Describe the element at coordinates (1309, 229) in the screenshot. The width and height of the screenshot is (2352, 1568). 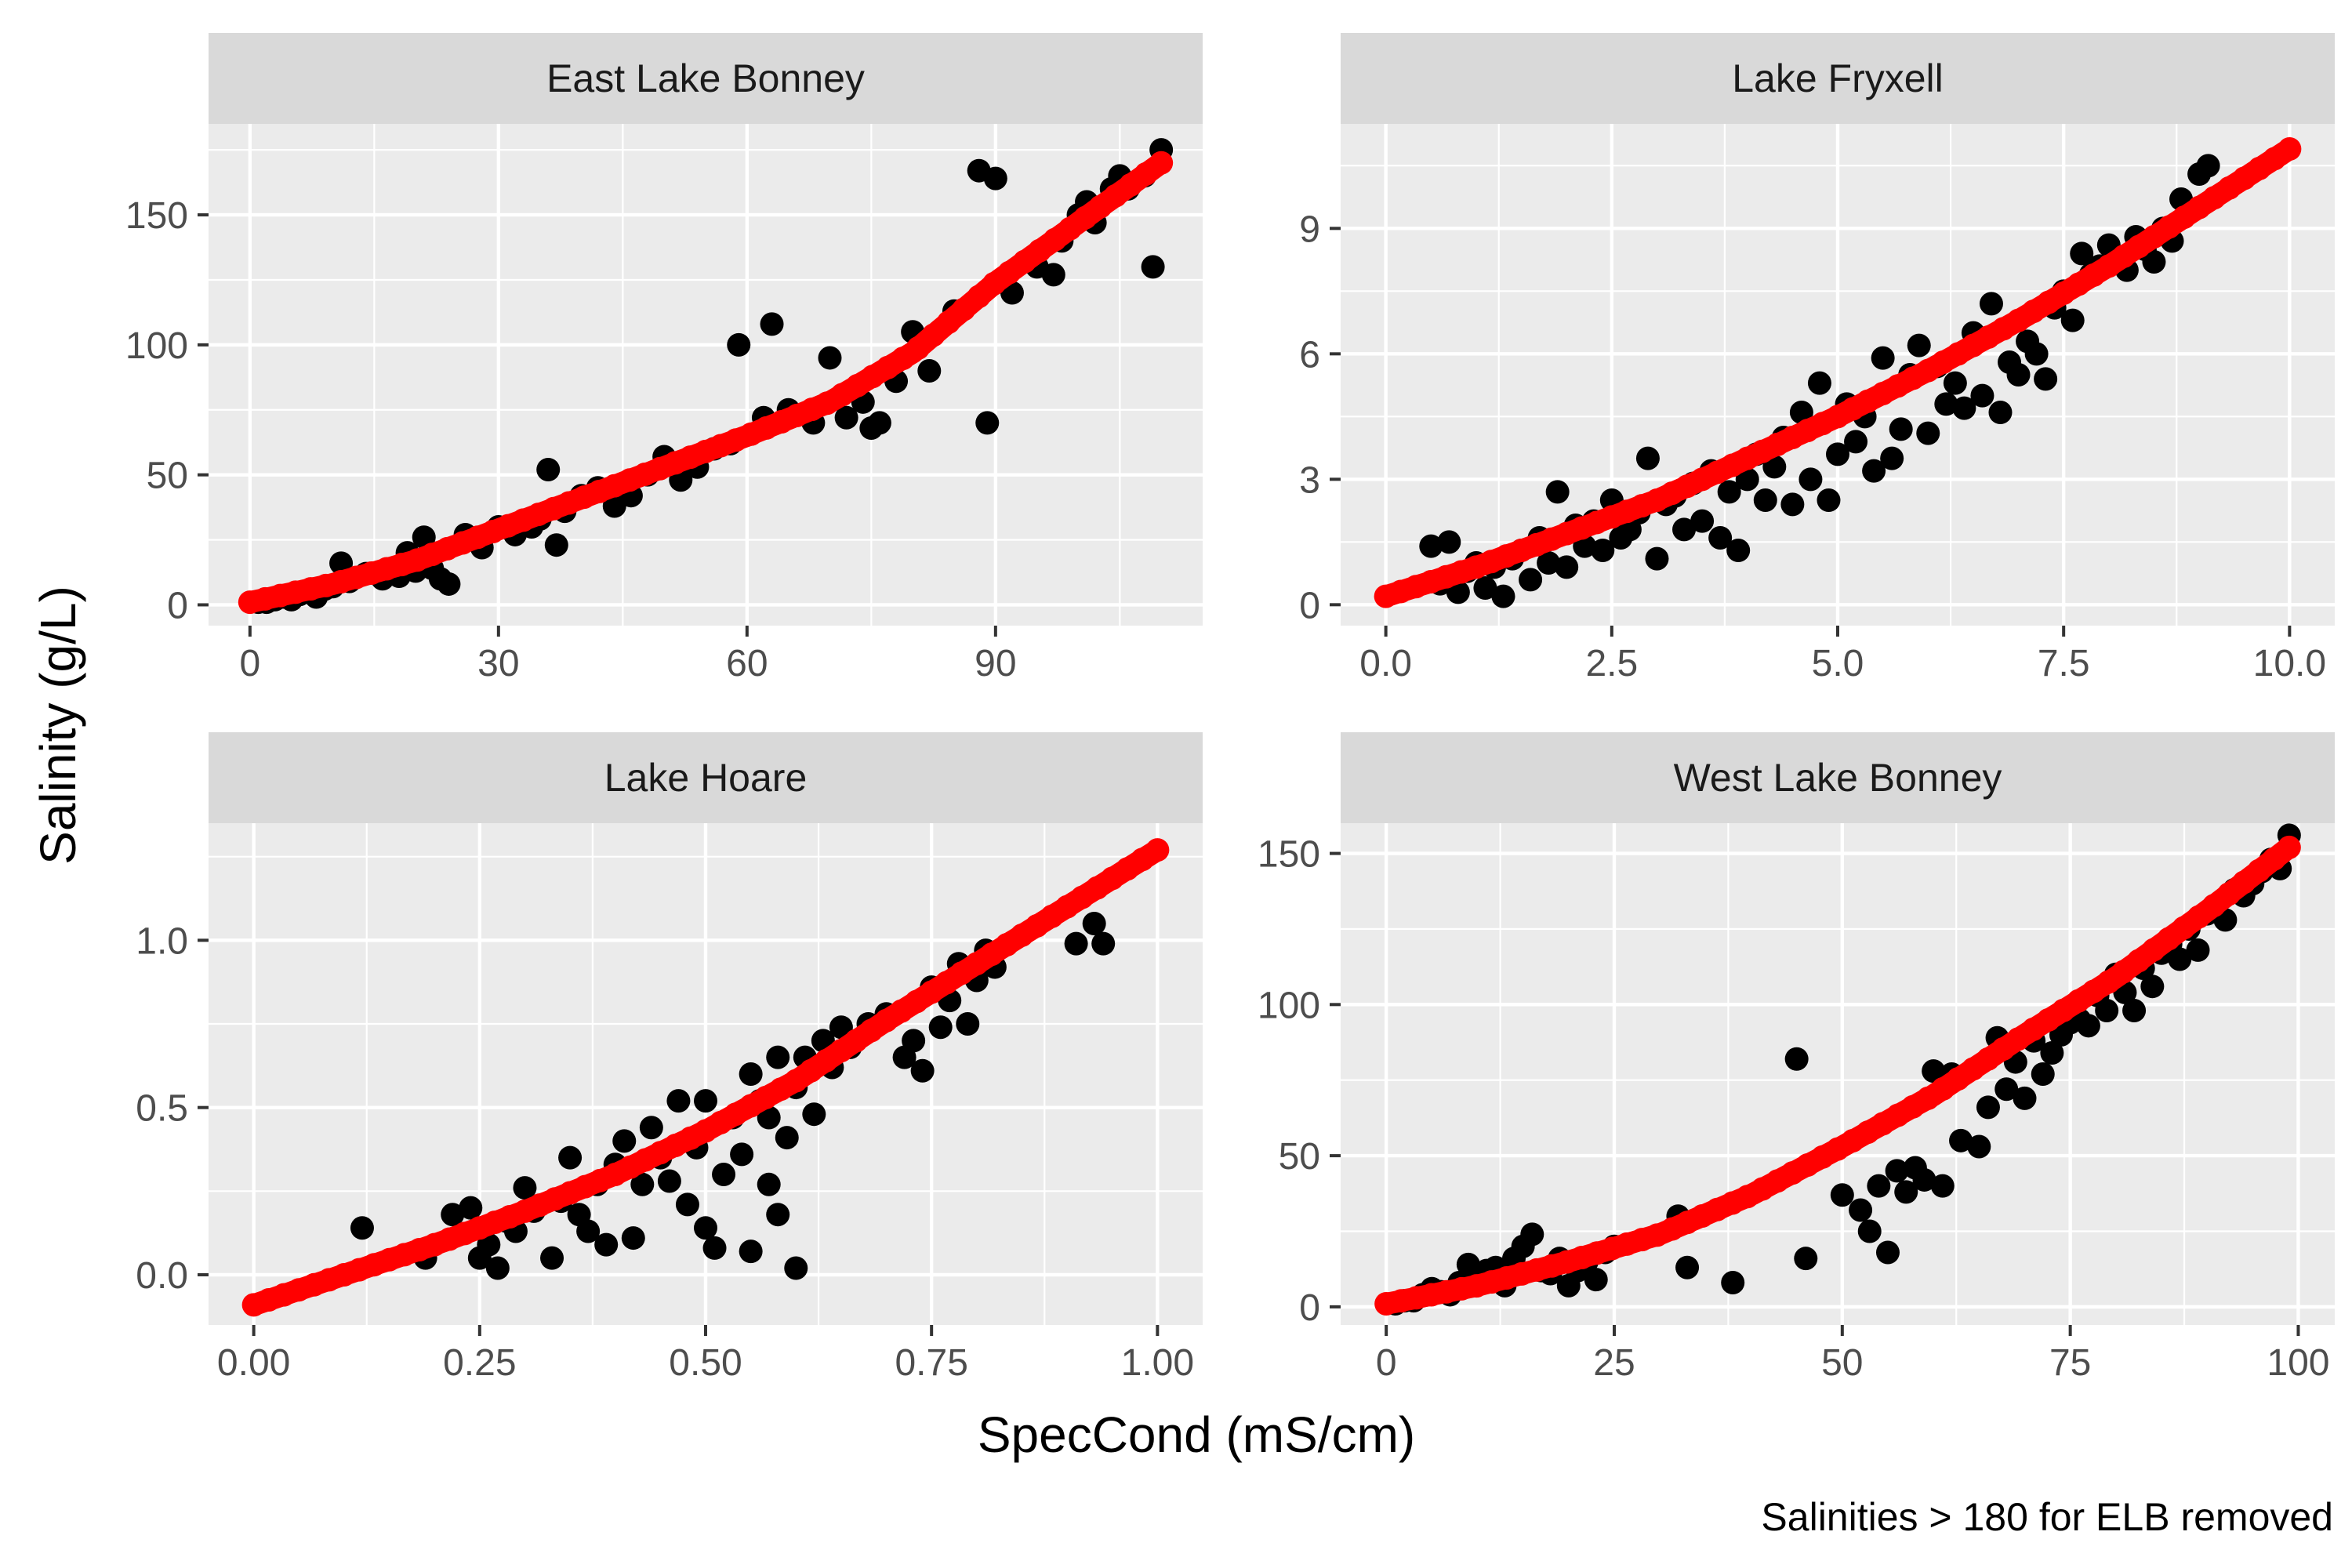
I see `y-tick-label: 9` at that location.